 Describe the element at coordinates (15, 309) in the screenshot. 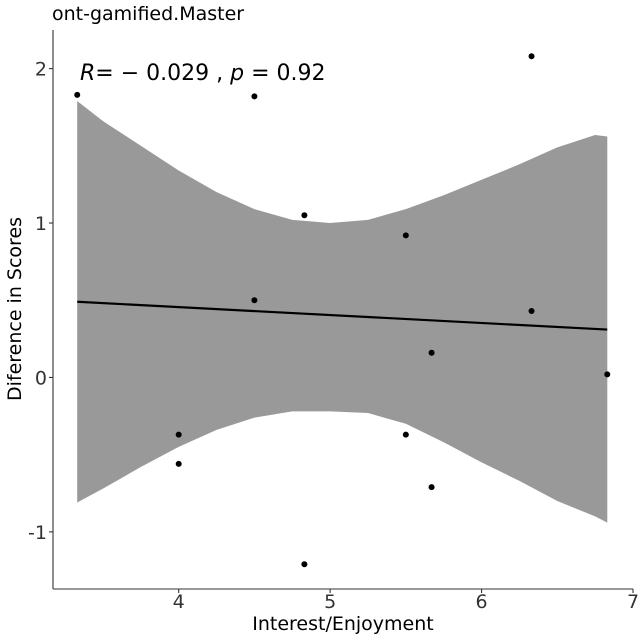

I see `y-axis-title: Diference in Scores` at that location.